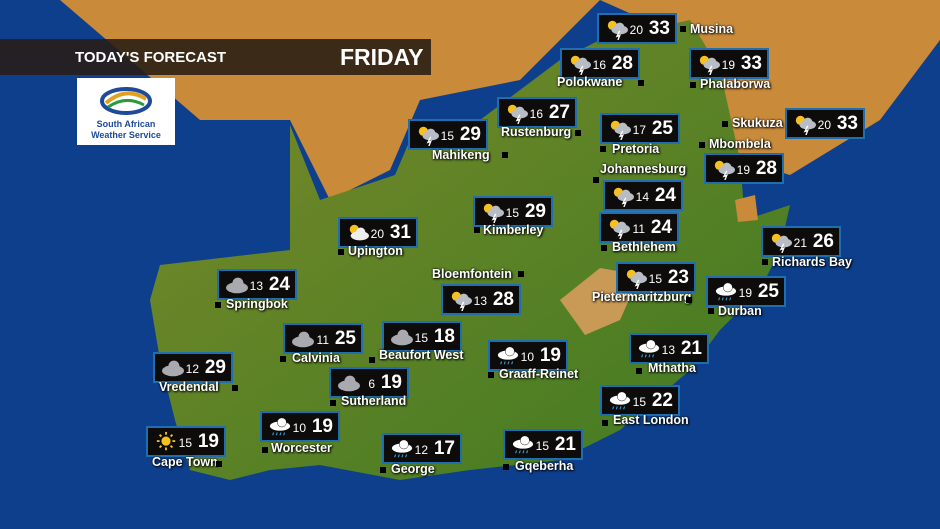 The width and height of the screenshot is (940, 529). I want to click on forecast-box-skukuza: 20 33, so click(825, 123).